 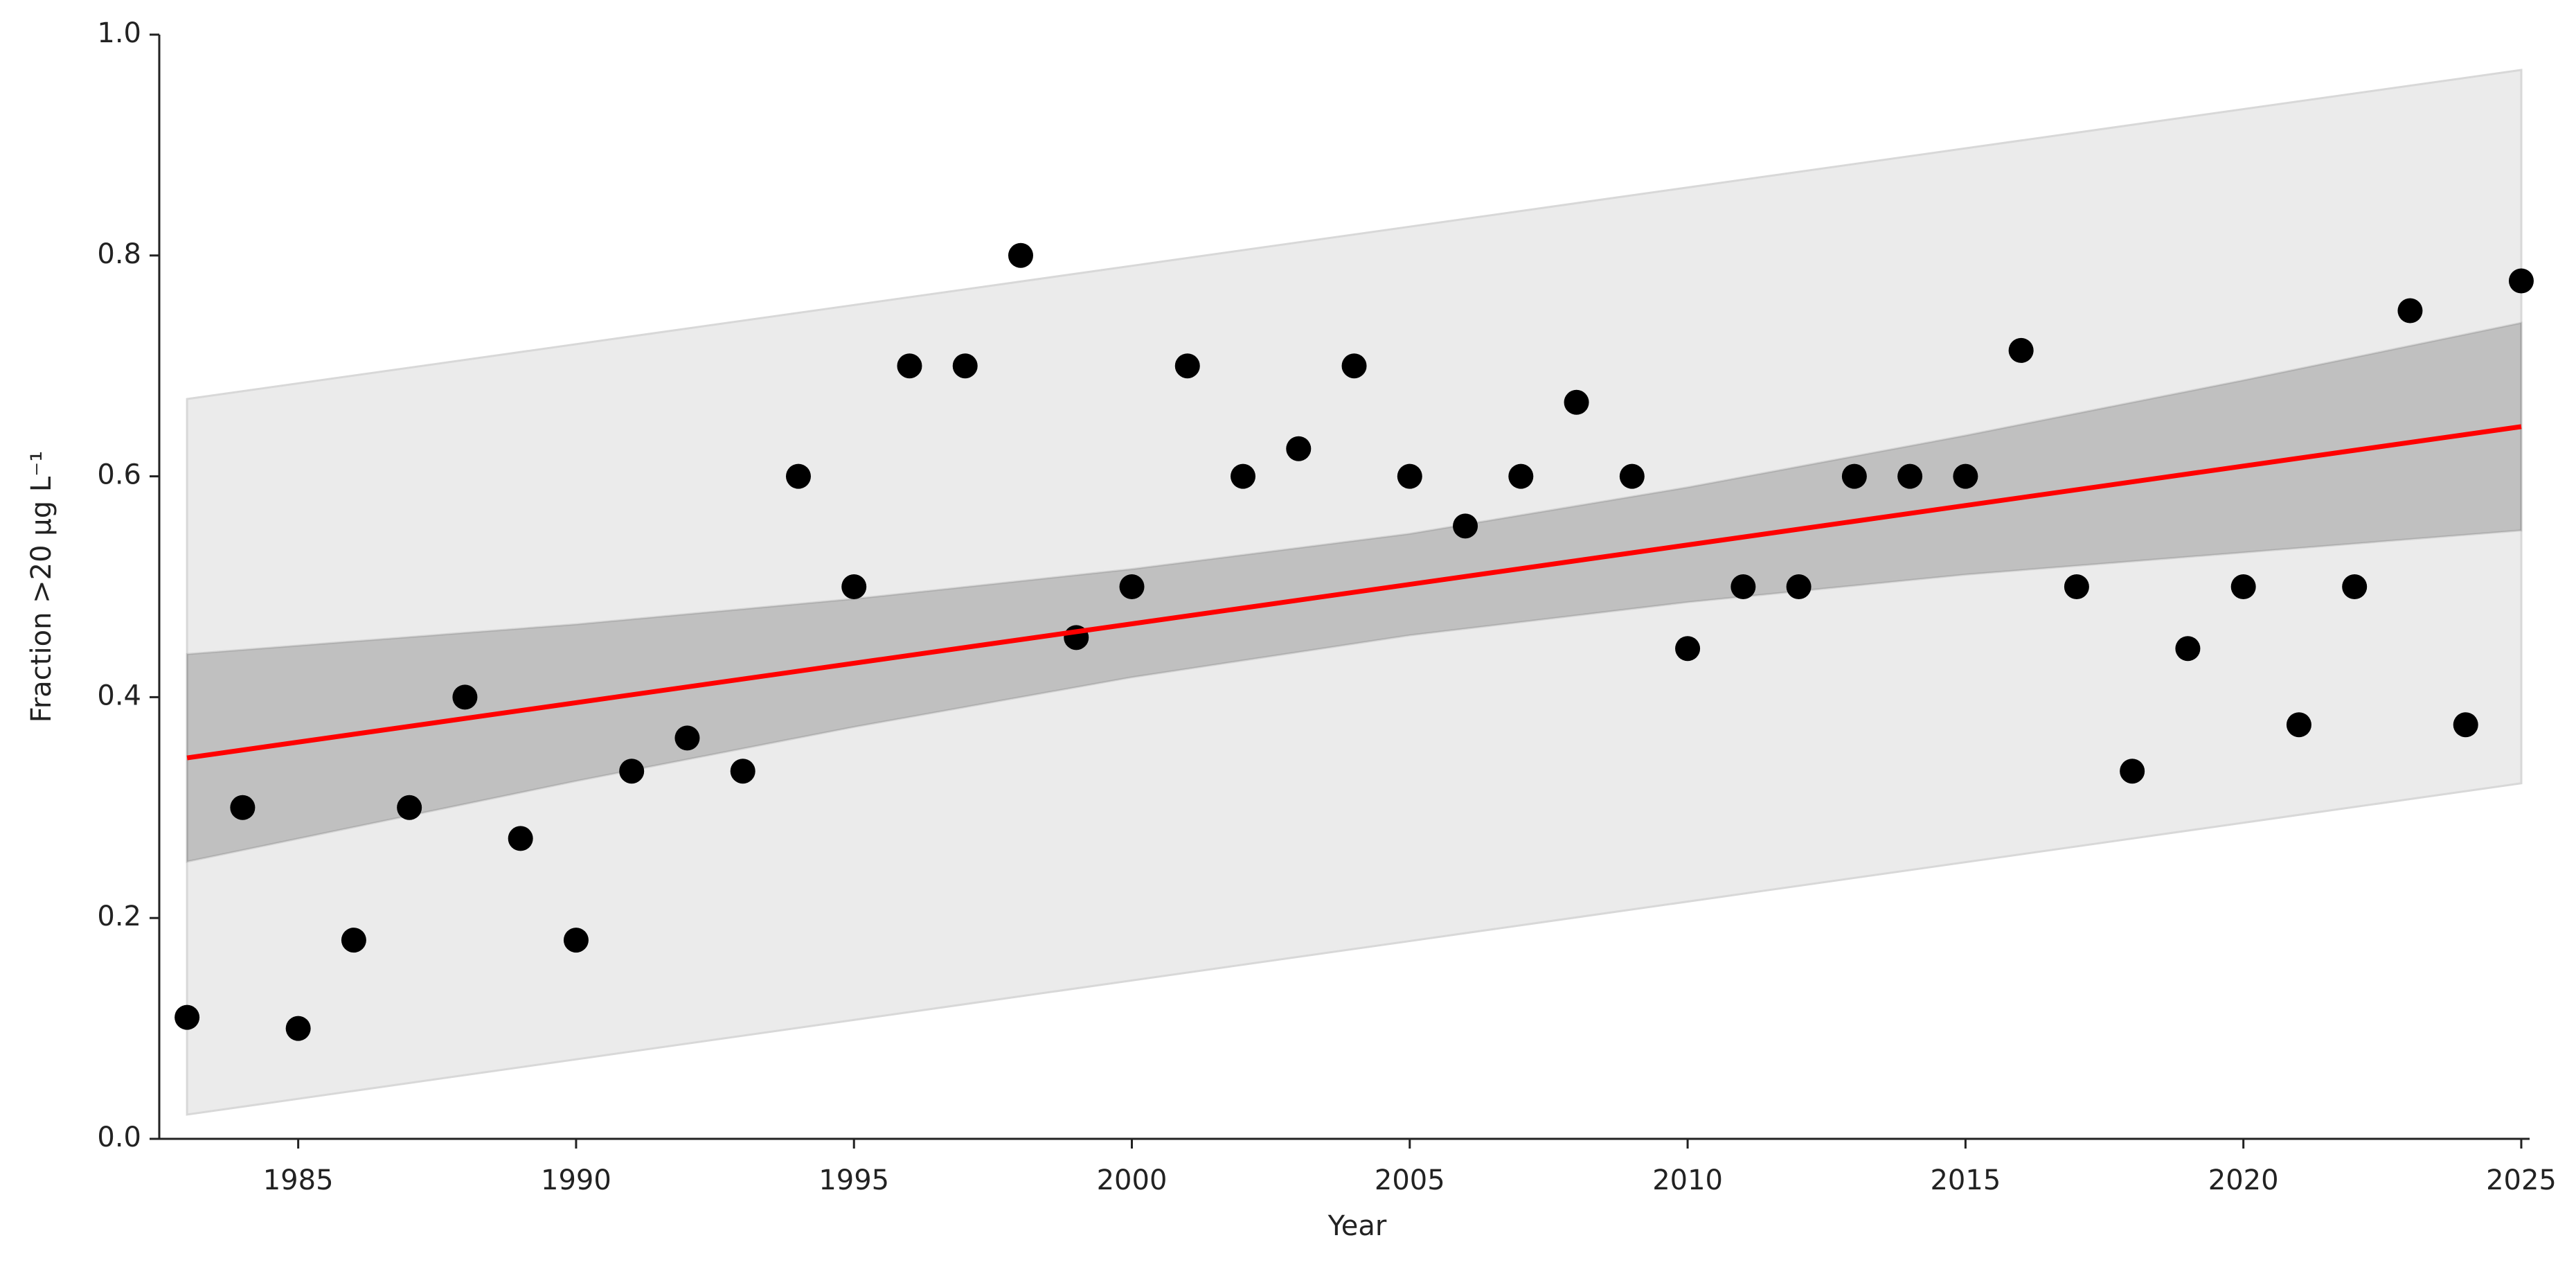 I want to click on y-tick-label: 0.4, so click(x=119, y=695).